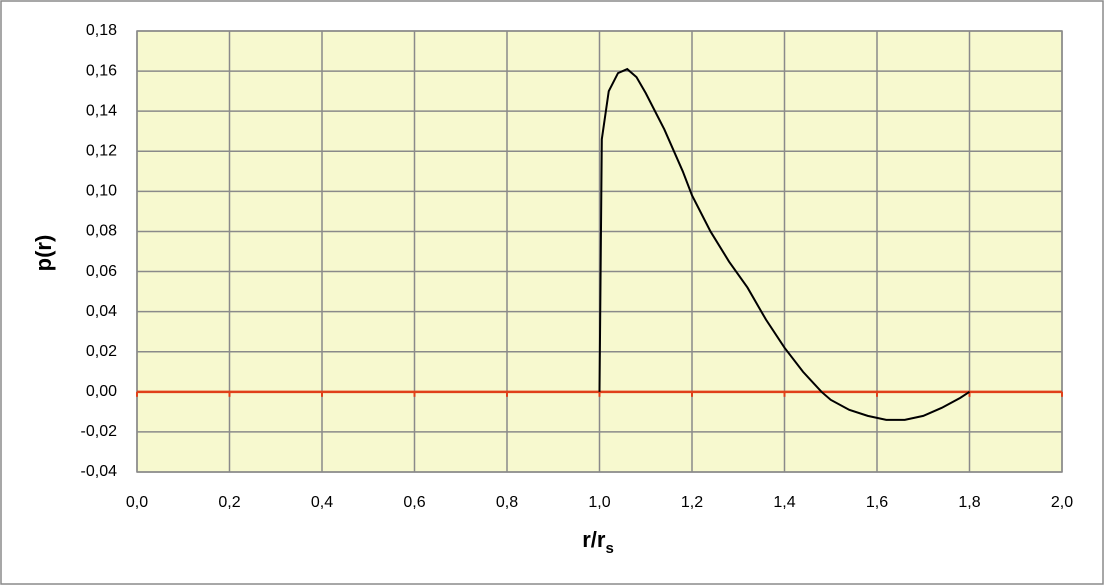 The width and height of the screenshot is (1105, 586). I want to click on y-tick-label: 0,10, so click(101, 191).